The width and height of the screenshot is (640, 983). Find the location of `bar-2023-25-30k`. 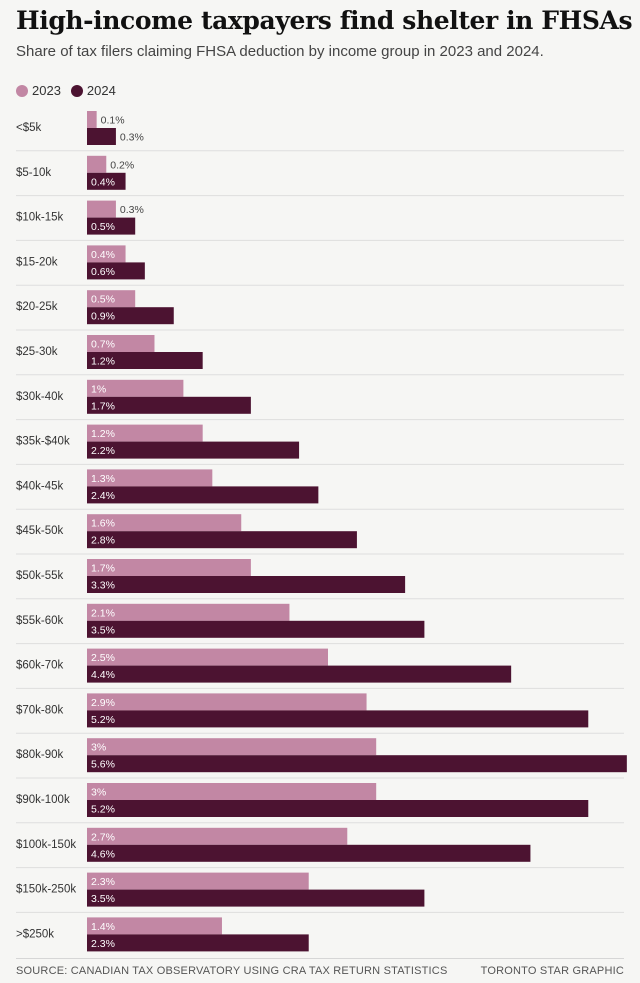

bar-2023-25-30k is located at coordinates (121, 343).